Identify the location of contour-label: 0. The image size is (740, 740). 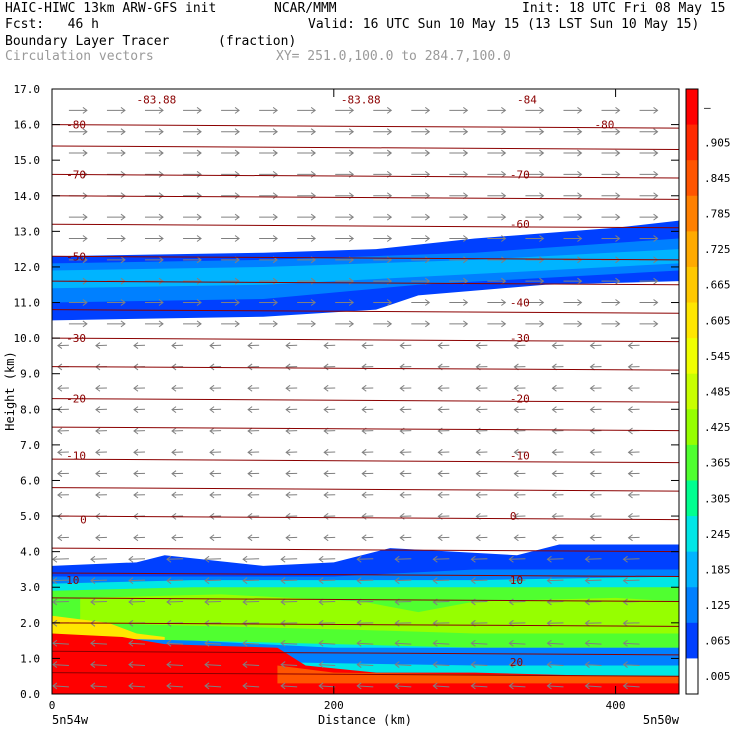
(83, 520).